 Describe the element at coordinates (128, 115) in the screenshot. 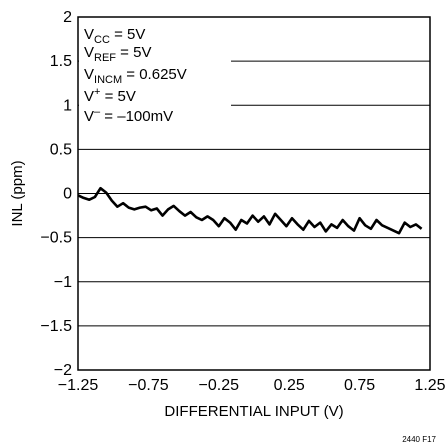

I see `annotation-line: V– = –100mV` at that location.